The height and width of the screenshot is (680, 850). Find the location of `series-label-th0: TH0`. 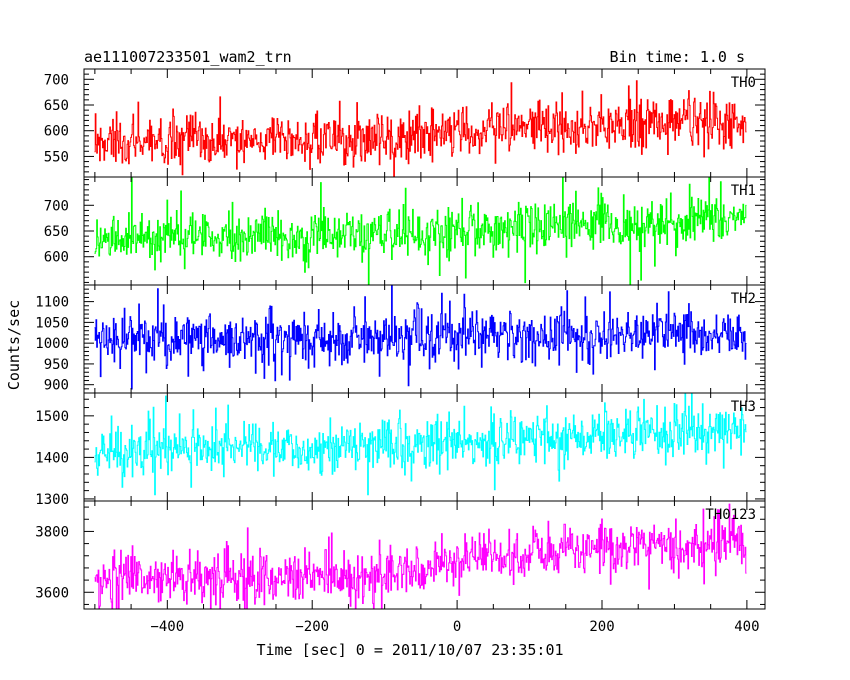

series-label-th0: TH0 is located at coordinates (743, 83).